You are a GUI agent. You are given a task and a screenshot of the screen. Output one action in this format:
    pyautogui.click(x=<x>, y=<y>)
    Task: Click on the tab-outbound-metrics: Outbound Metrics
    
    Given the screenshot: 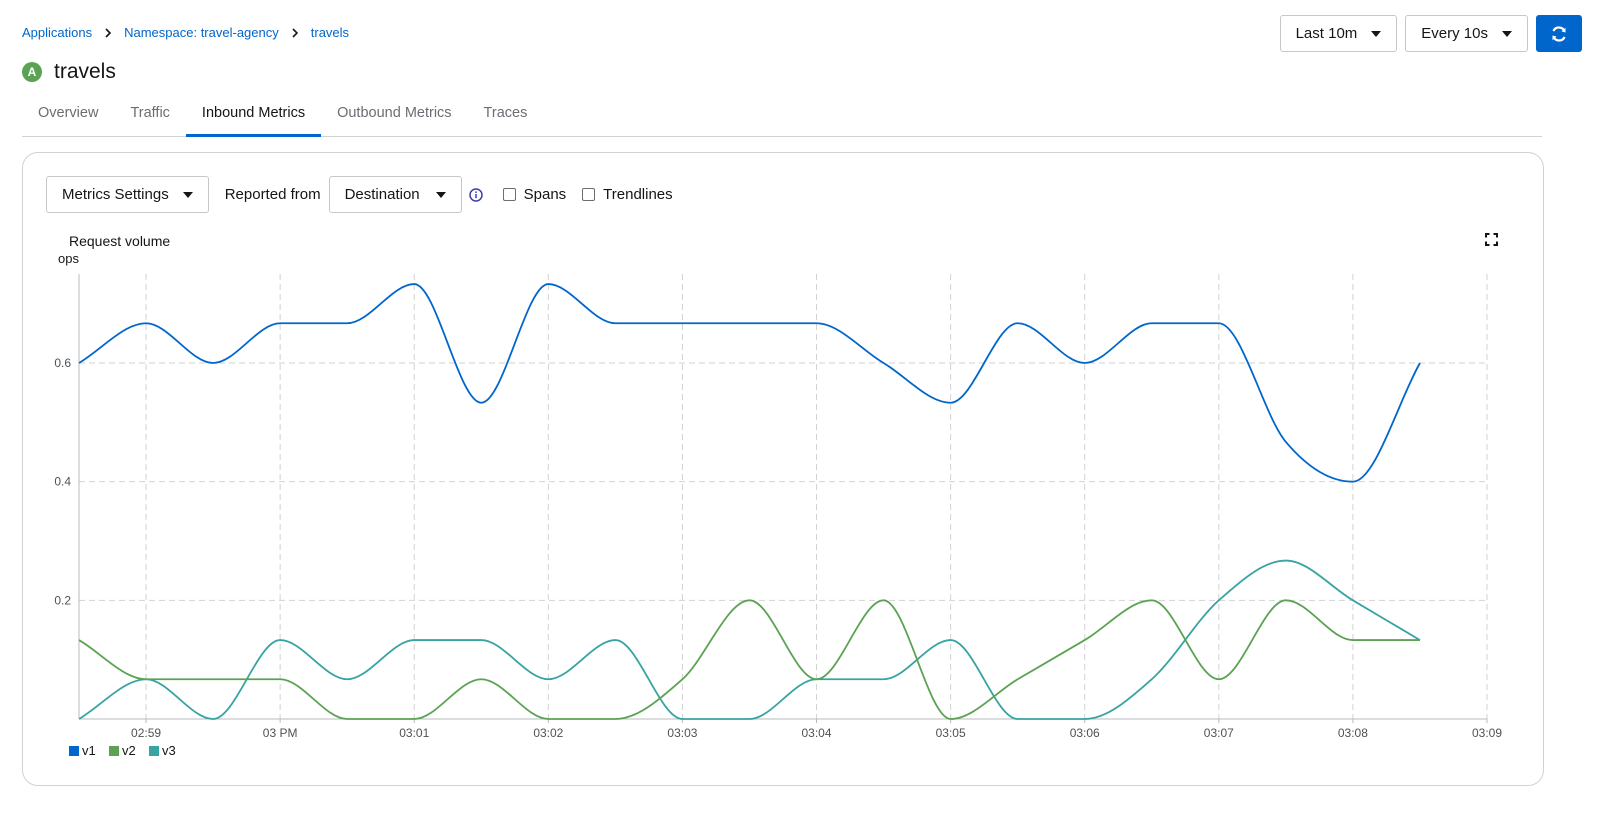 What is the action you would take?
    pyautogui.click(x=394, y=113)
    